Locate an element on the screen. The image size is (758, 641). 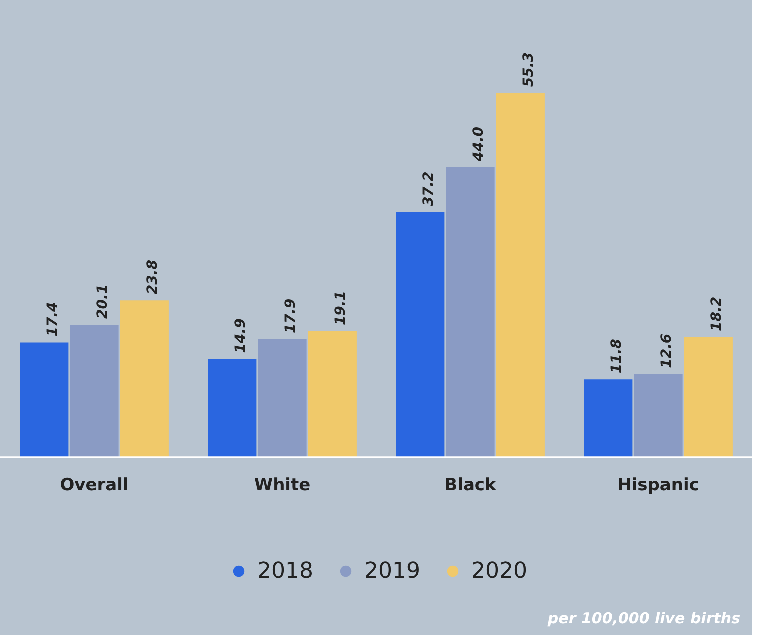
data-label: 55.3 is located at coordinates (529, 70).